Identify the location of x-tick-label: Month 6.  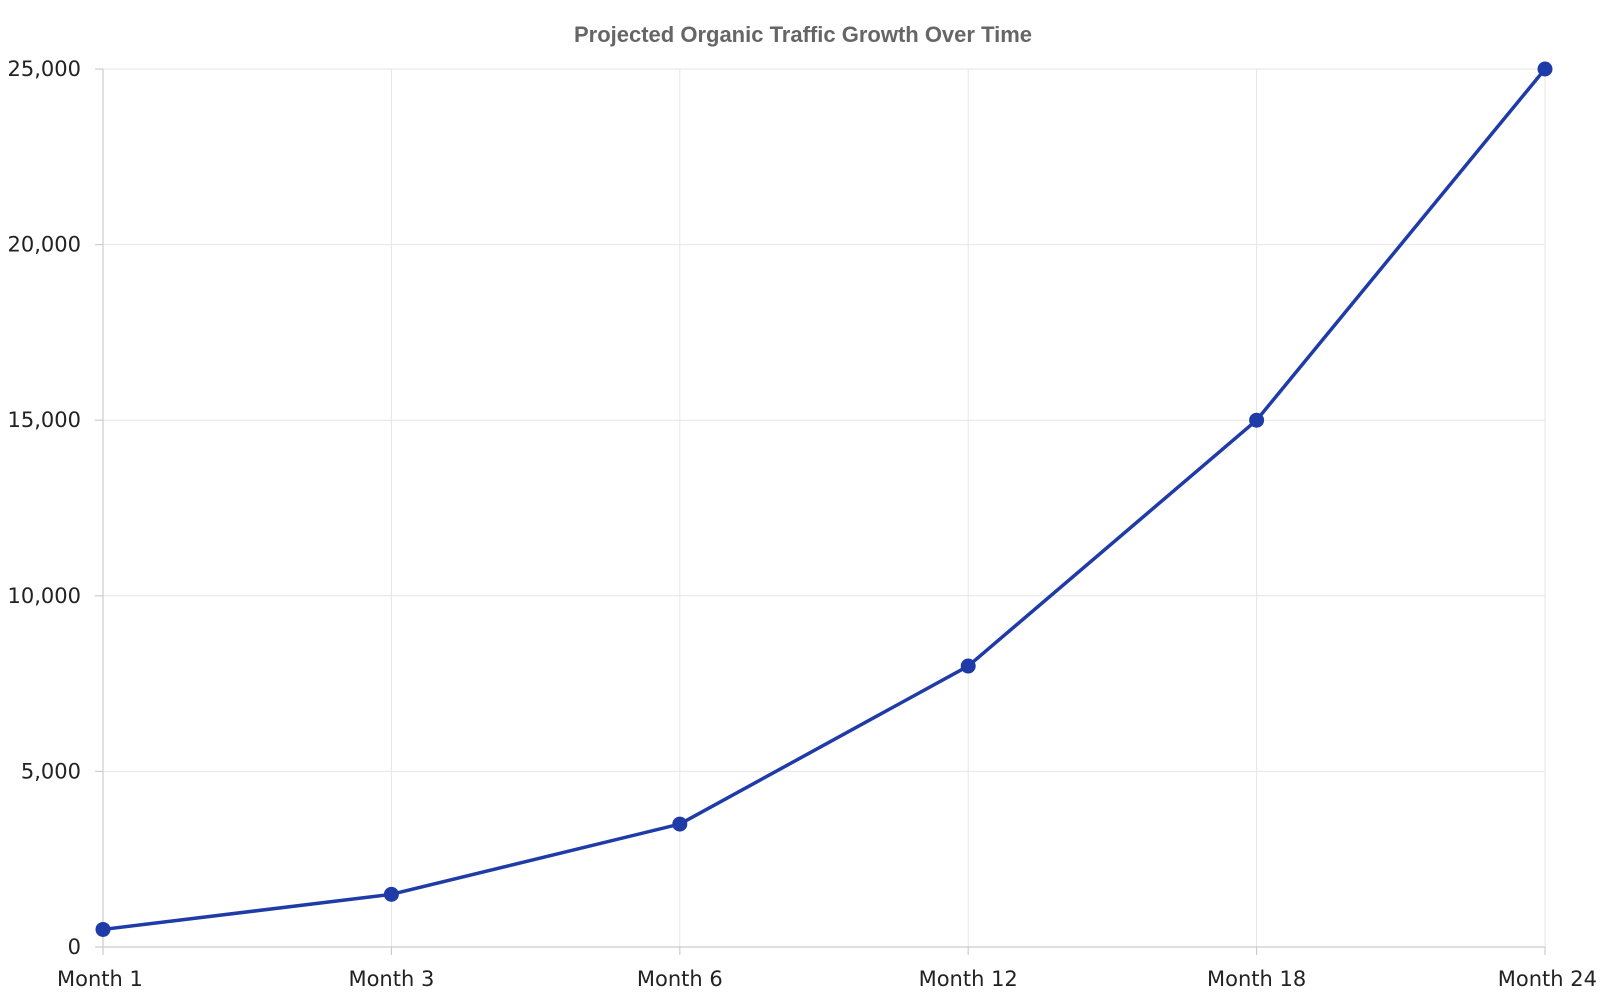
(680, 979).